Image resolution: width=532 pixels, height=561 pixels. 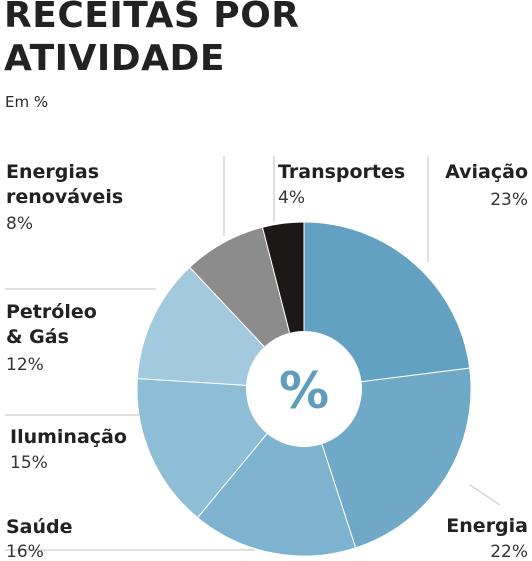 What do you see at coordinates (509, 551) in the screenshot?
I see `slice-value-1: 22%` at bounding box center [509, 551].